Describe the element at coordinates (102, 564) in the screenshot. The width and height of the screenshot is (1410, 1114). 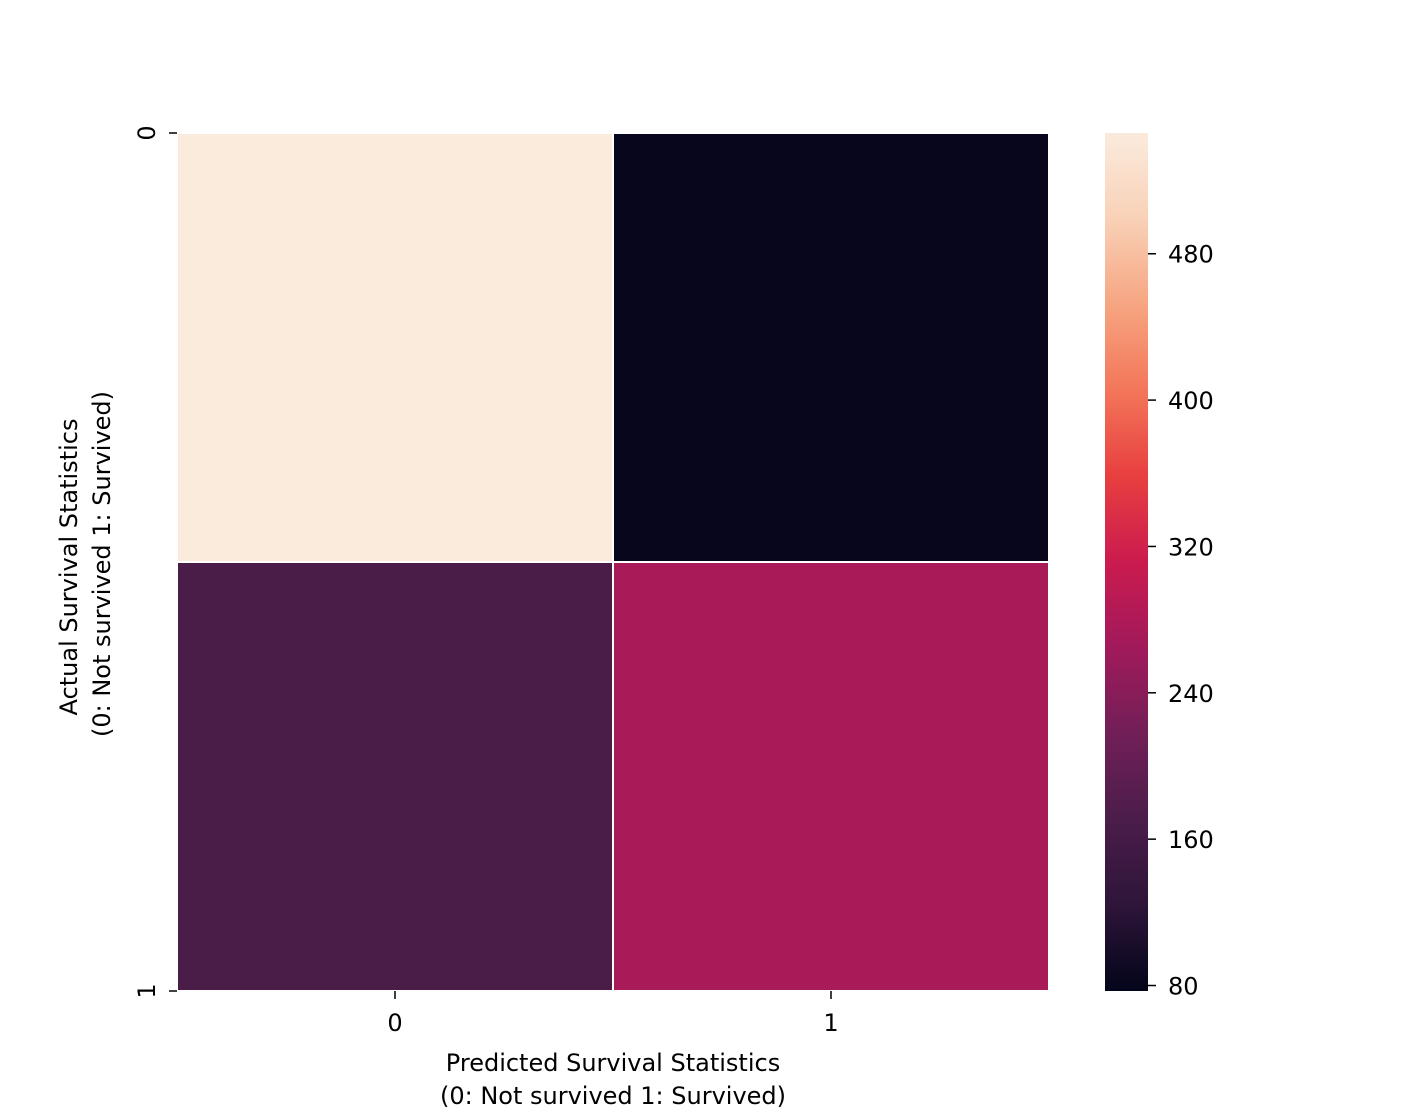
I see `y-axis-label-line-2: (0: Not survived 1: Survived)` at that location.